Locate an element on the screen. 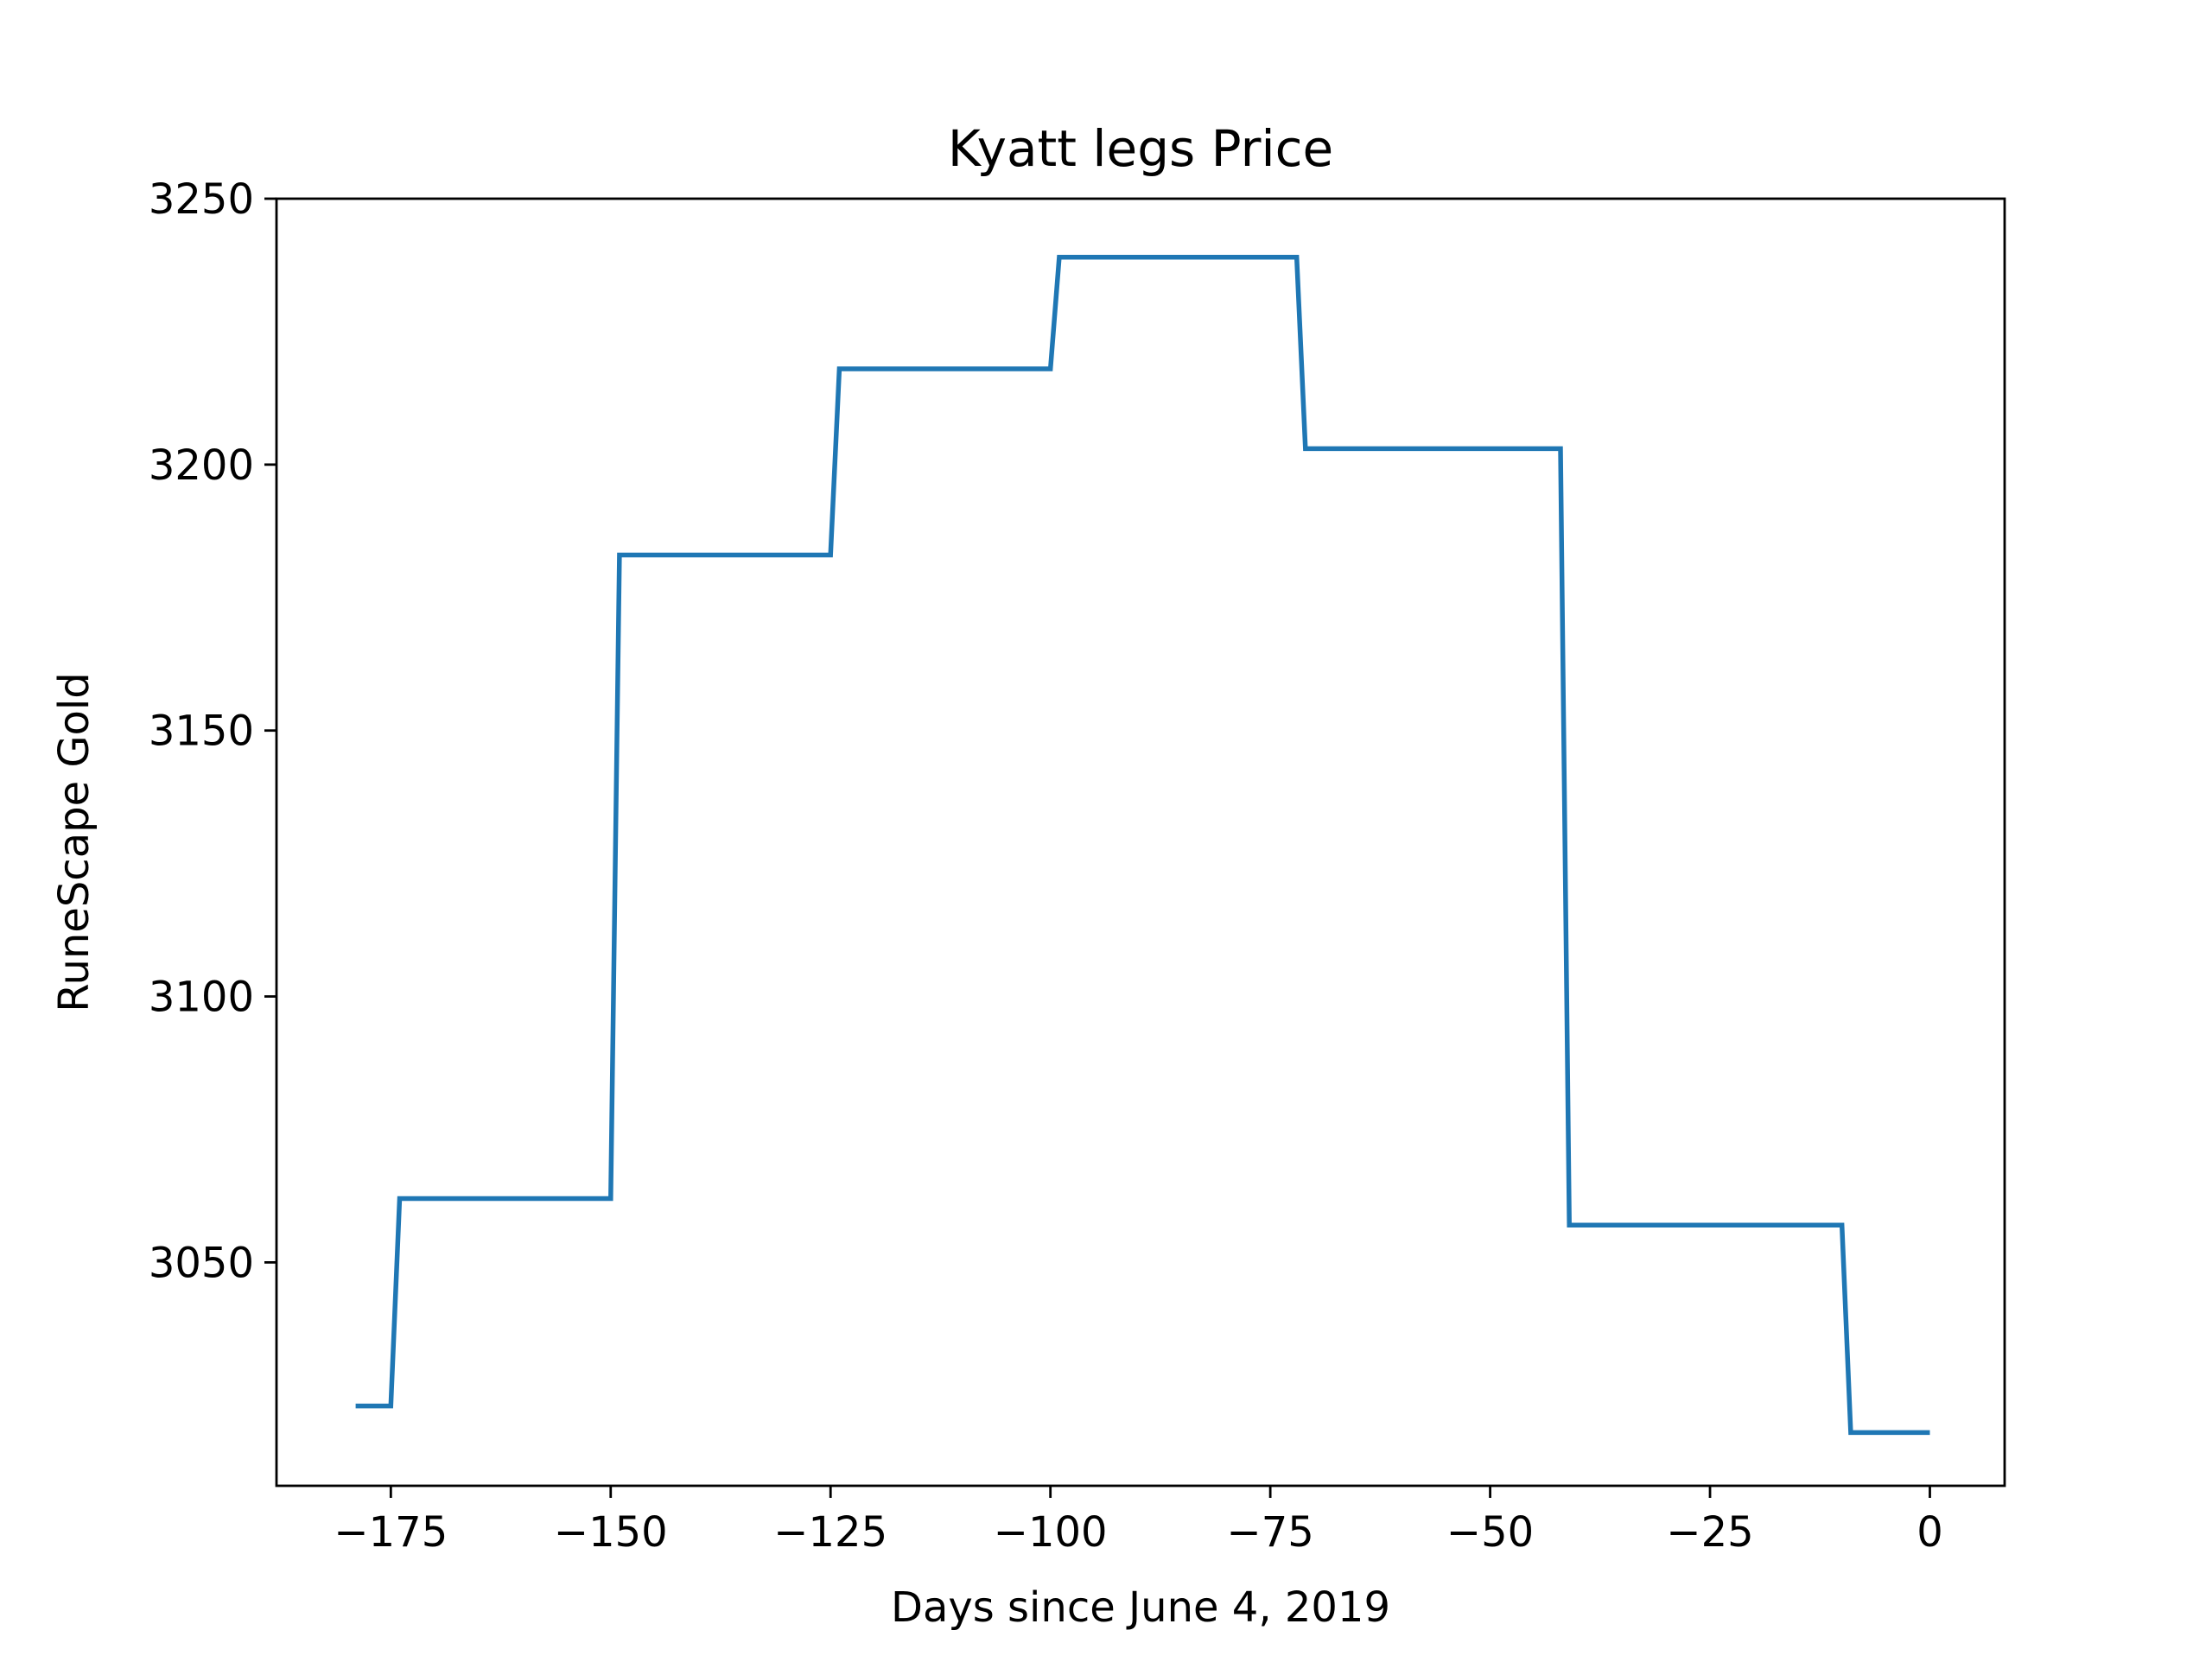  y-tick-label: 3100 is located at coordinates (201, 998).